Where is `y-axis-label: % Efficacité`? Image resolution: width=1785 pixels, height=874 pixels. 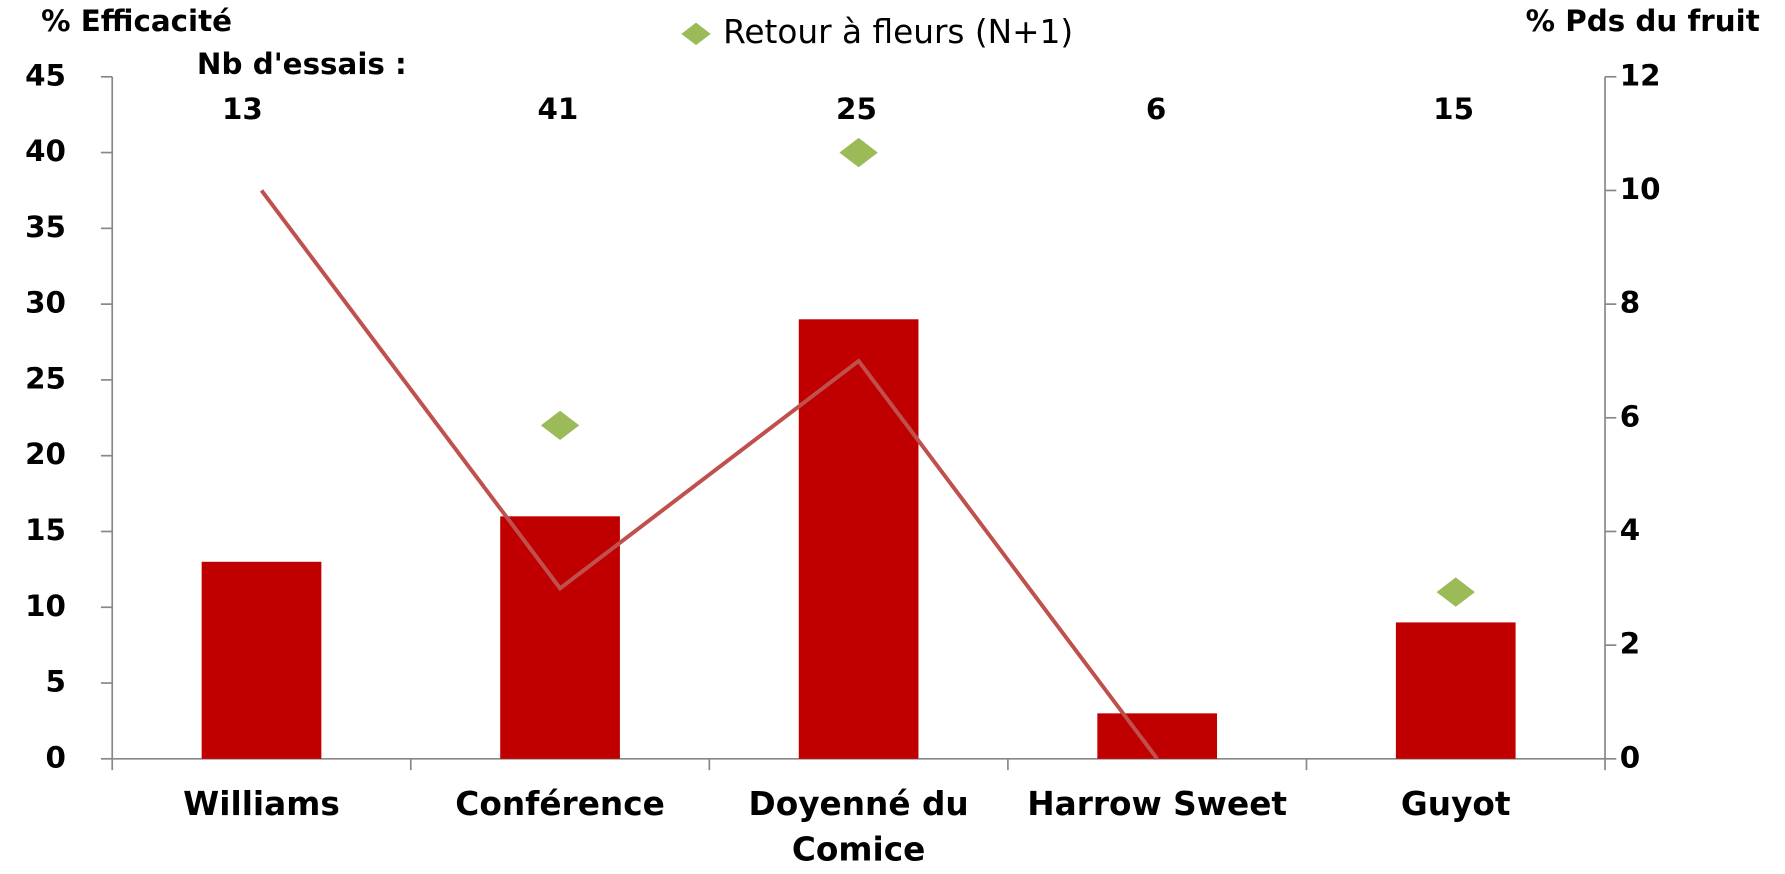
y-axis-label: % Efficacité is located at coordinates (136, 21).